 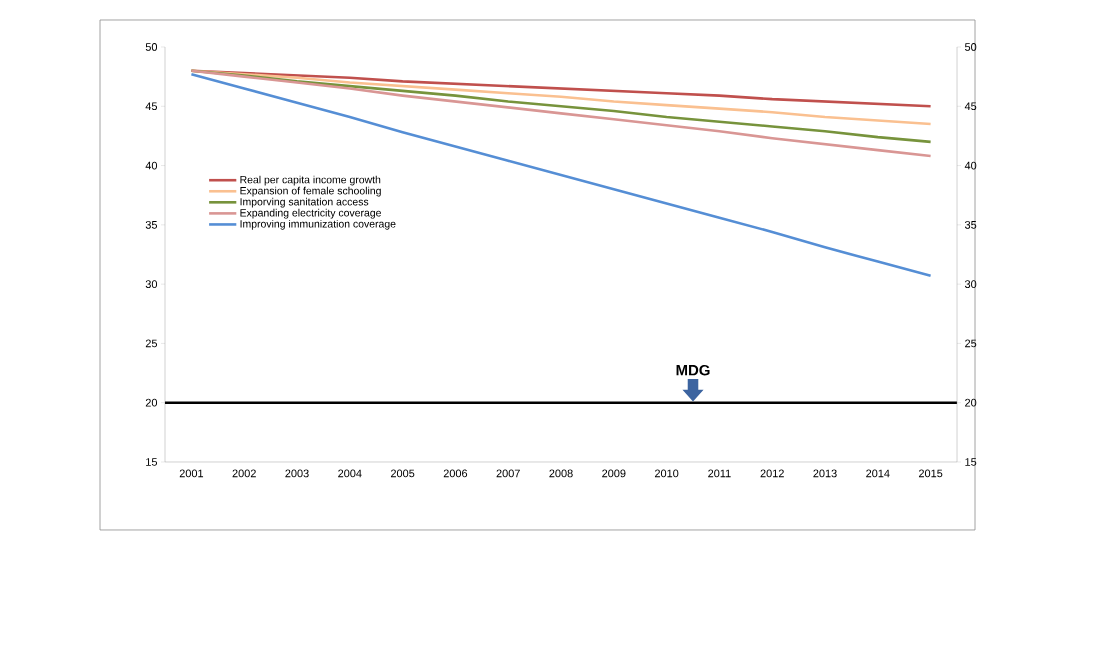 What do you see at coordinates (561, 473) in the screenshot?
I see `x-tick-label: 2008` at bounding box center [561, 473].